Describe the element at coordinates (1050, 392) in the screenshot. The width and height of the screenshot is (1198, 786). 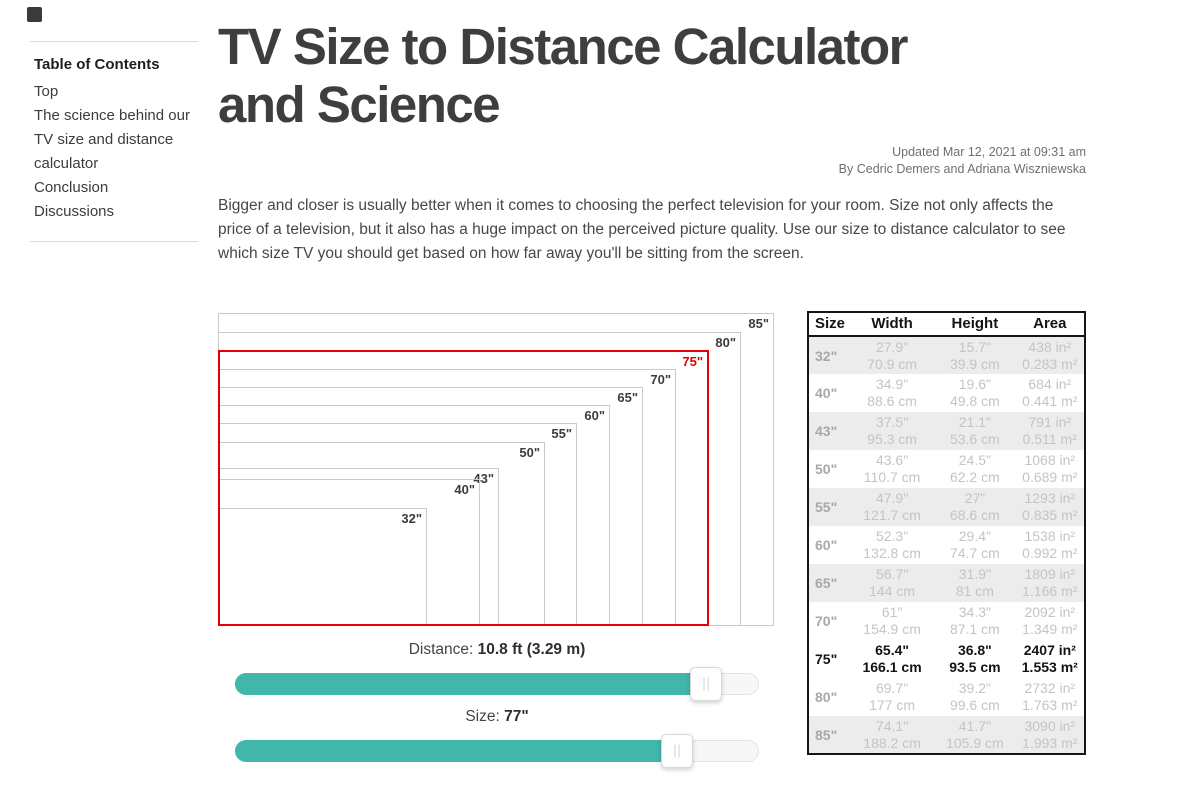
I see `cell-area: 684 in² 0.441 m²` at that location.